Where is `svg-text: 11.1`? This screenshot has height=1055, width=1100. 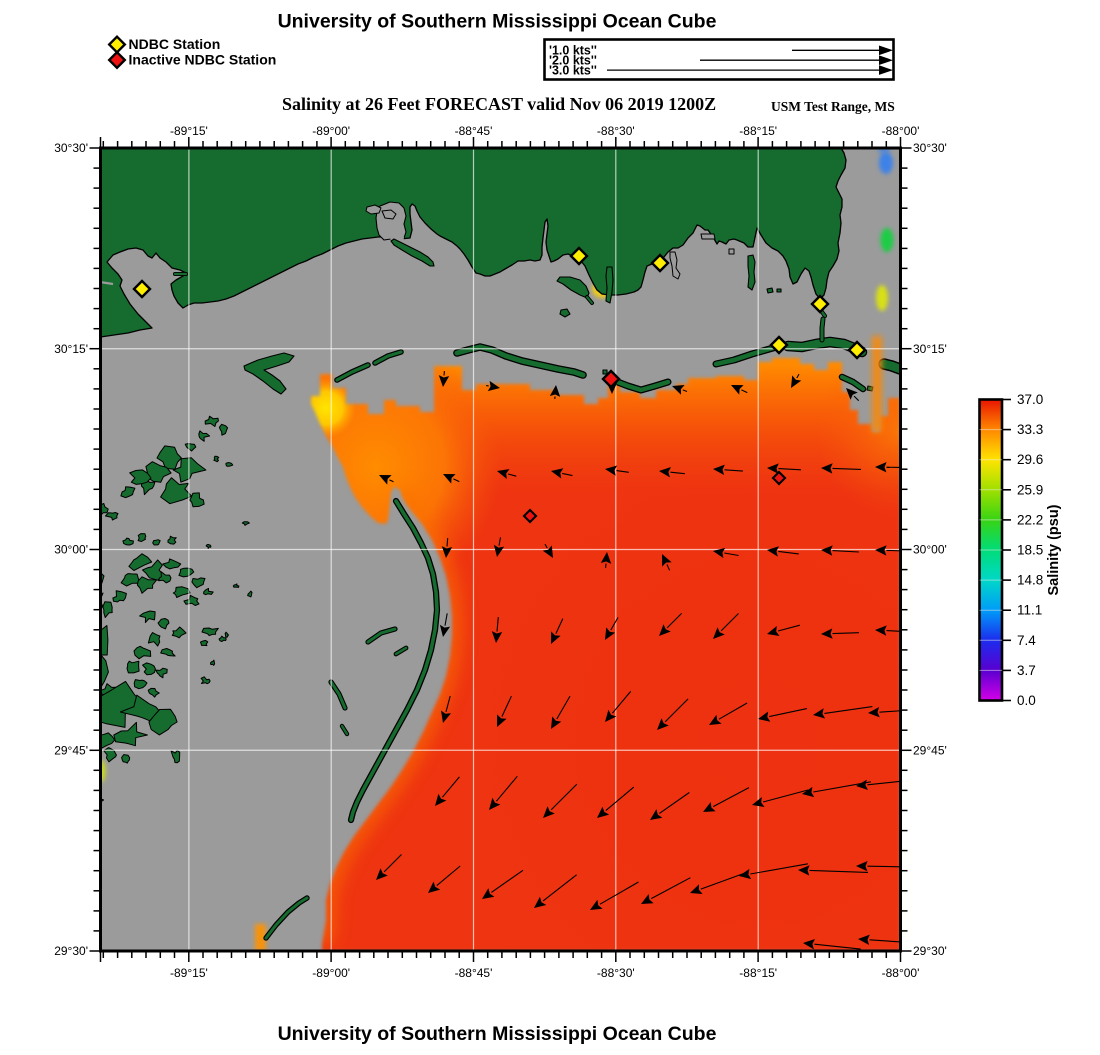 svg-text: 11.1 is located at coordinates (1029, 610).